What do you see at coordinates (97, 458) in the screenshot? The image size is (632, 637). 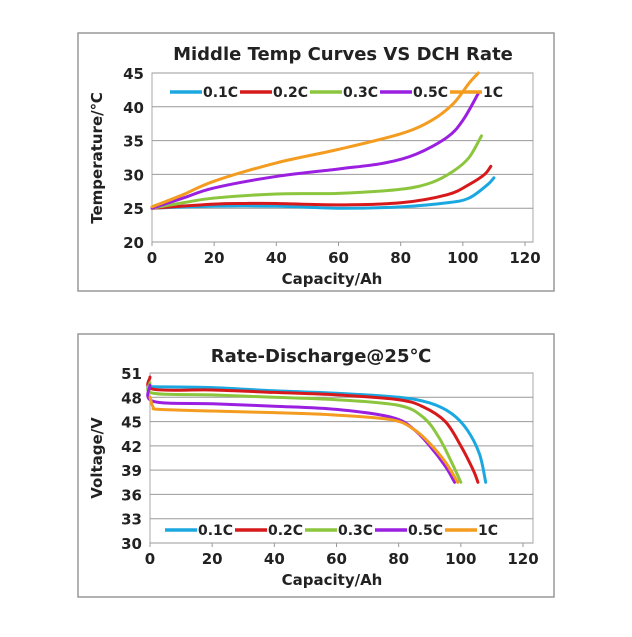 I see `y-axis-label: Voltage/V` at bounding box center [97, 458].